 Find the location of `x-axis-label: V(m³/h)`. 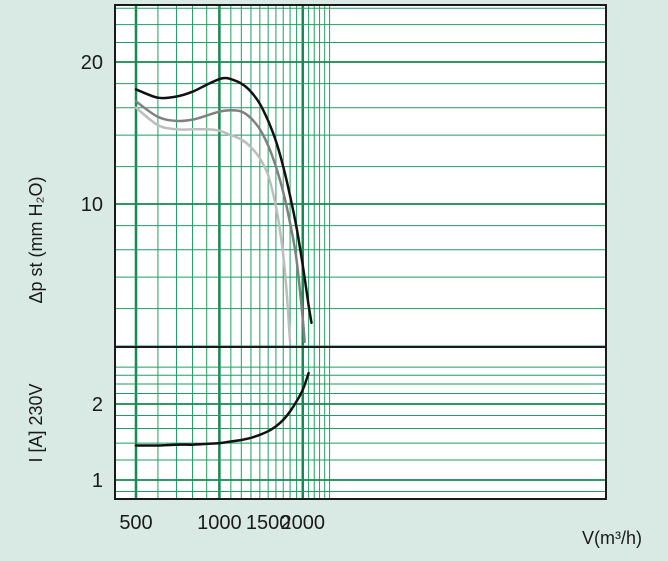

x-axis-label: V(m³/h) is located at coordinates (612, 538).